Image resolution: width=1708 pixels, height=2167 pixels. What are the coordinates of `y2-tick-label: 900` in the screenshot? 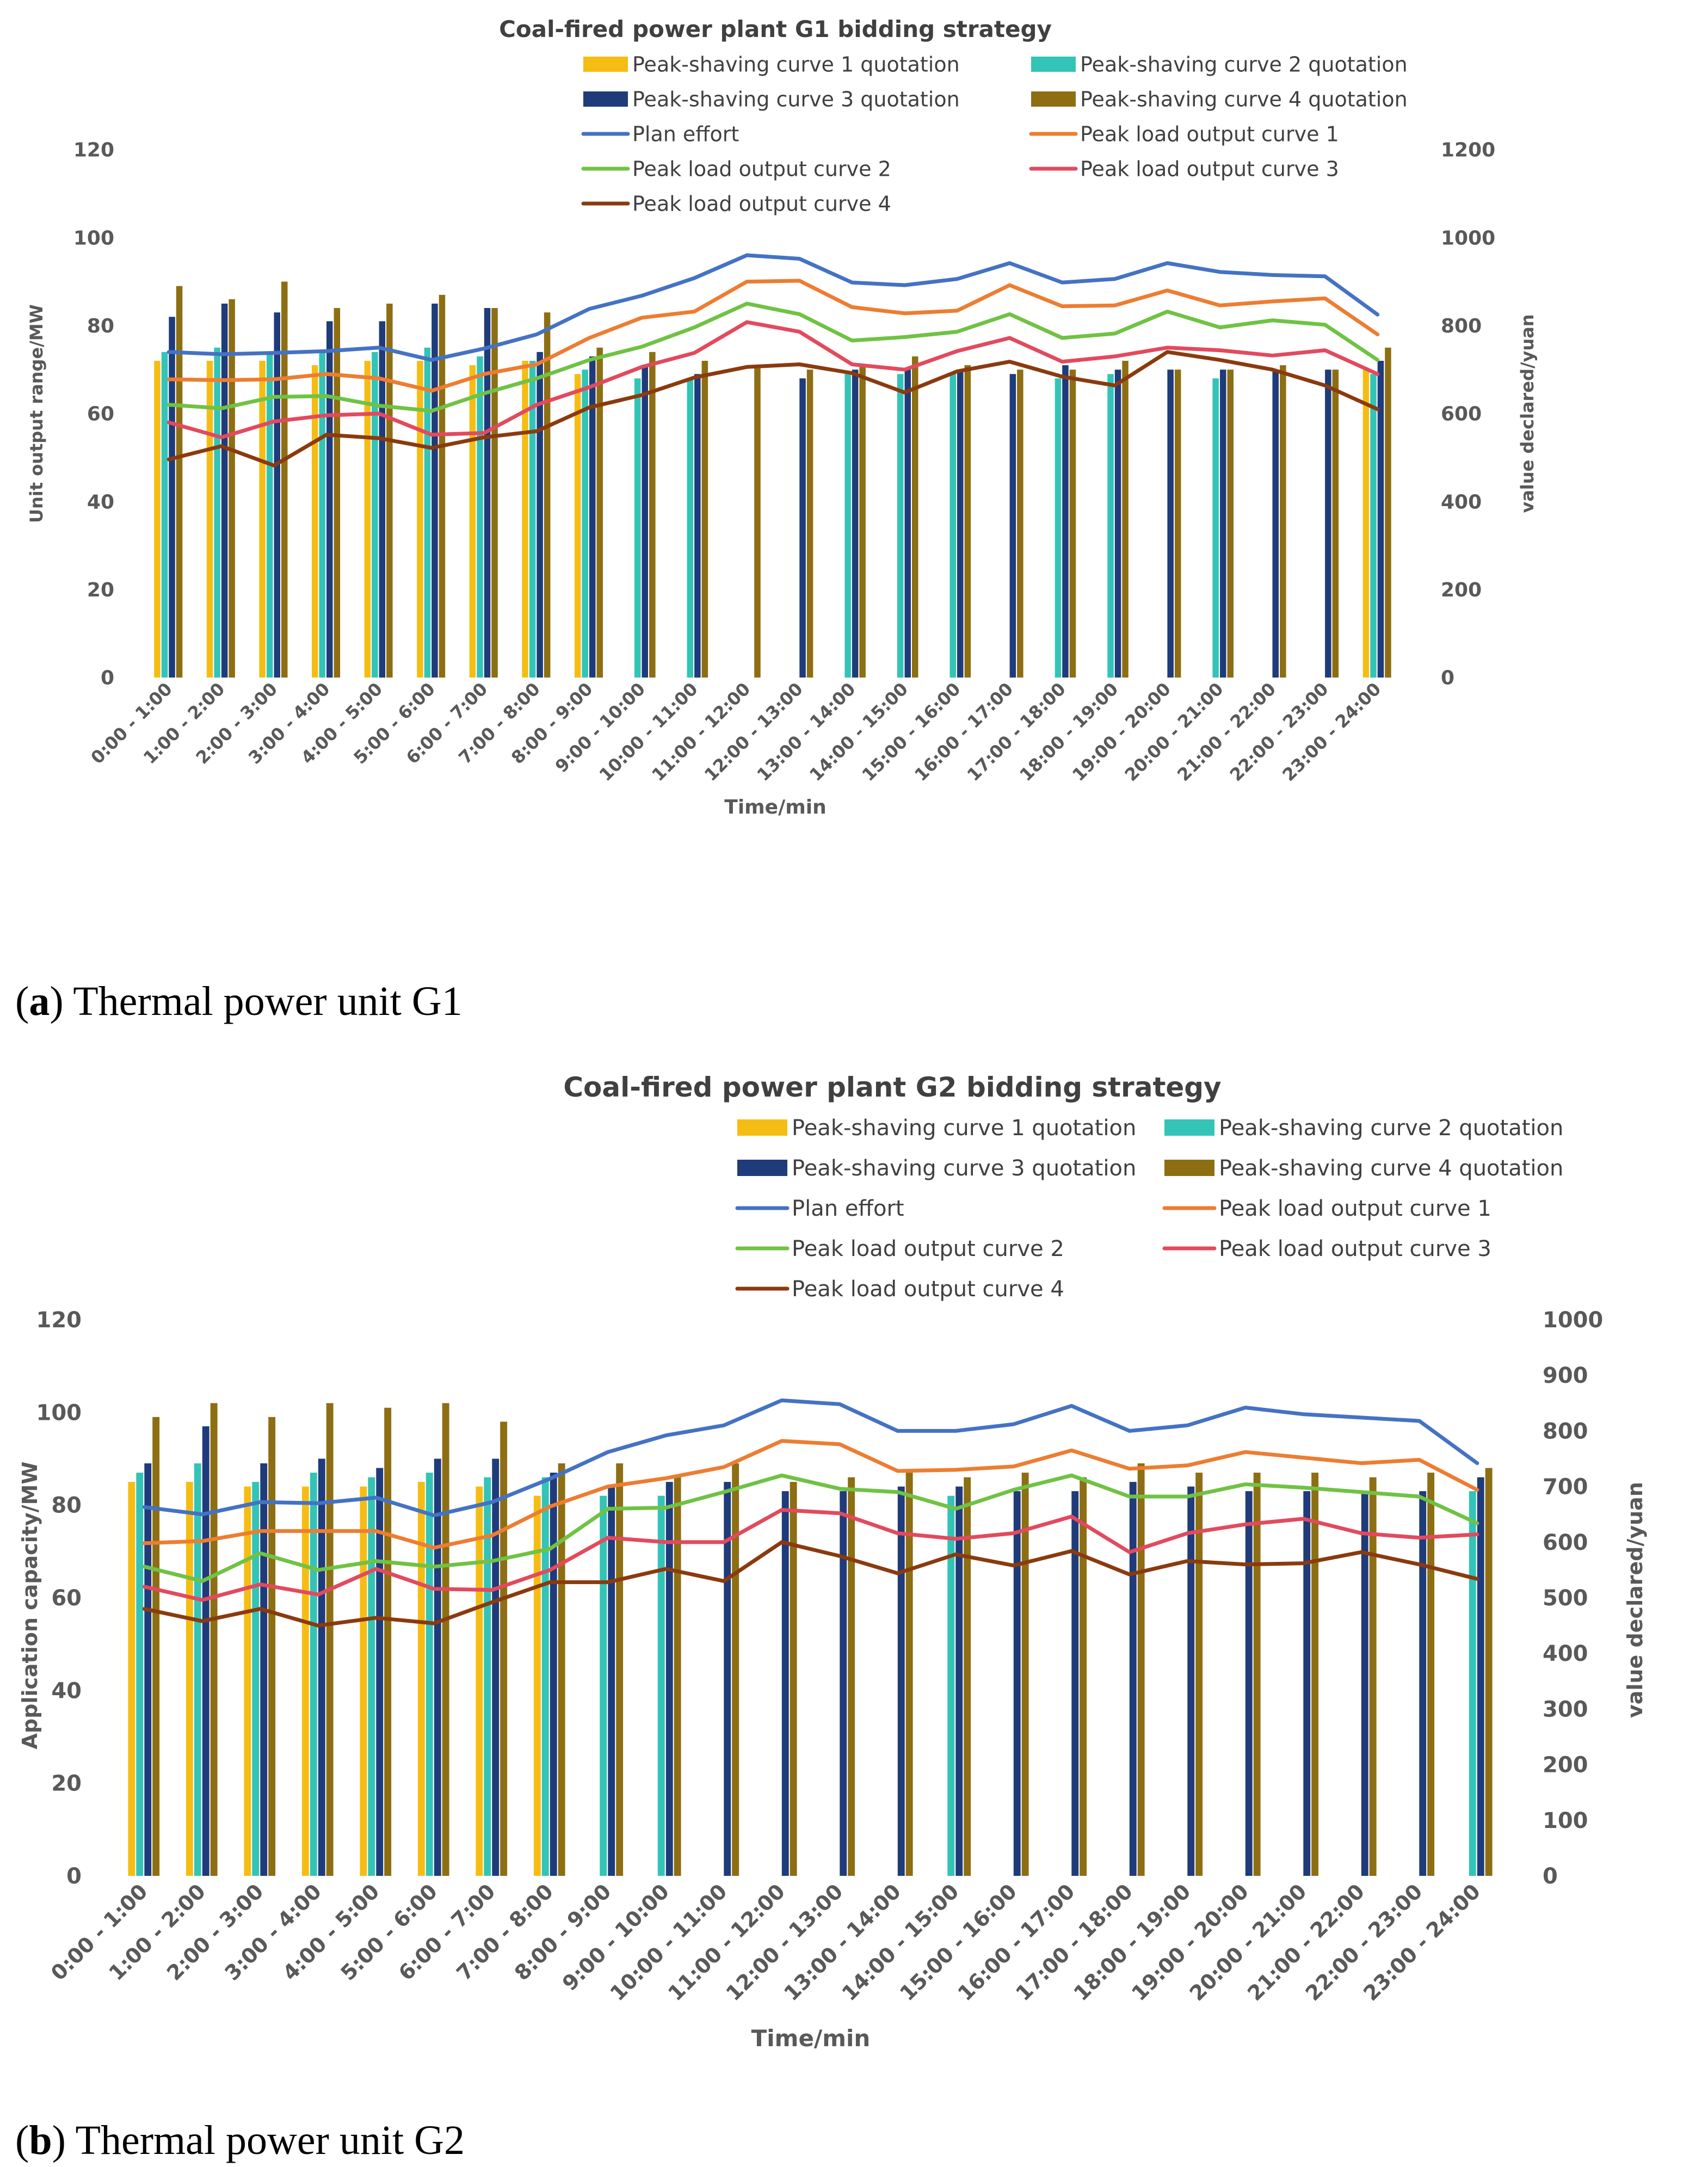 It's located at (1565, 1375).